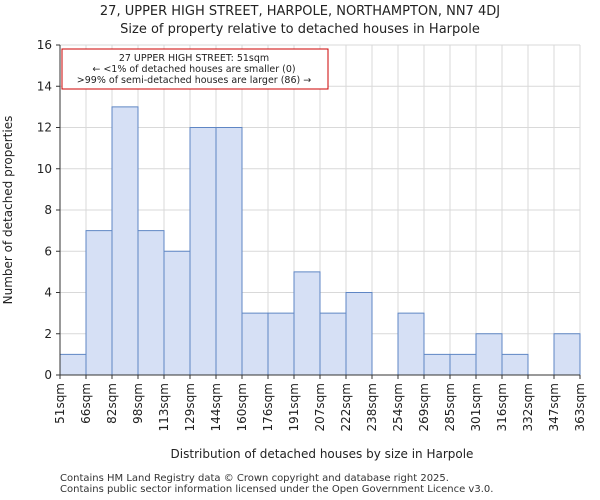 This screenshot has width=600, height=500. Describe the element at coordinates (190, 407) in the screenshot. I see `x-tick-label: 129sqm` at that location.